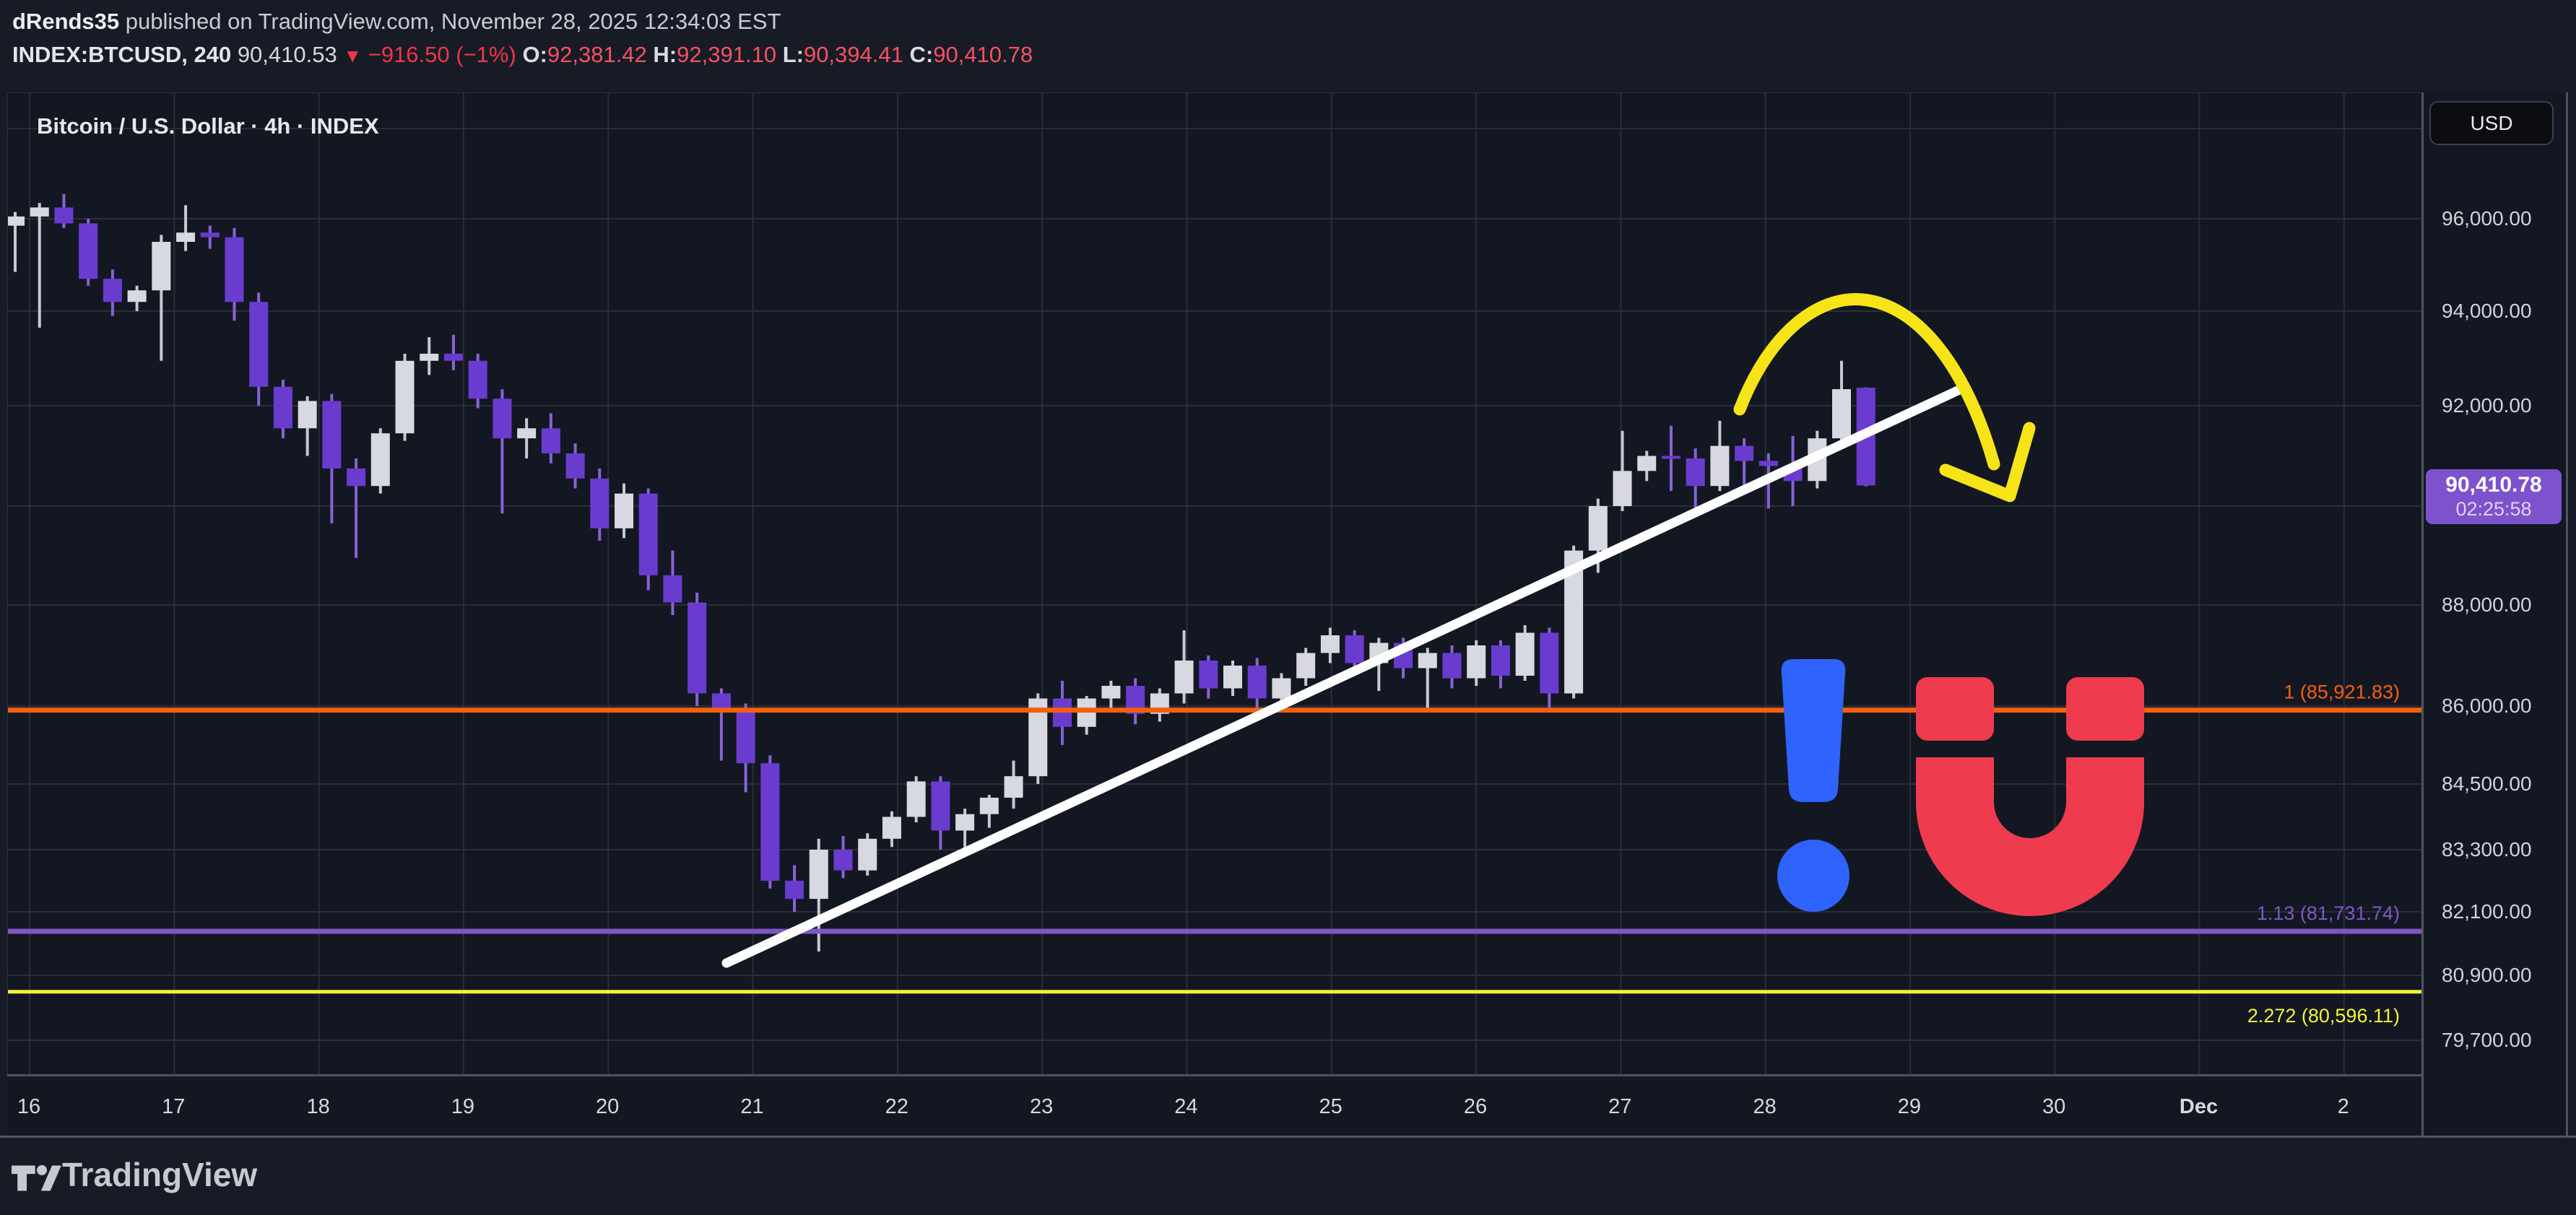  What do you see at coordinates (2487, 783) in the screenshot?
I see `price-axis-label: 84,500.00` at bounding box center [2487, 783].